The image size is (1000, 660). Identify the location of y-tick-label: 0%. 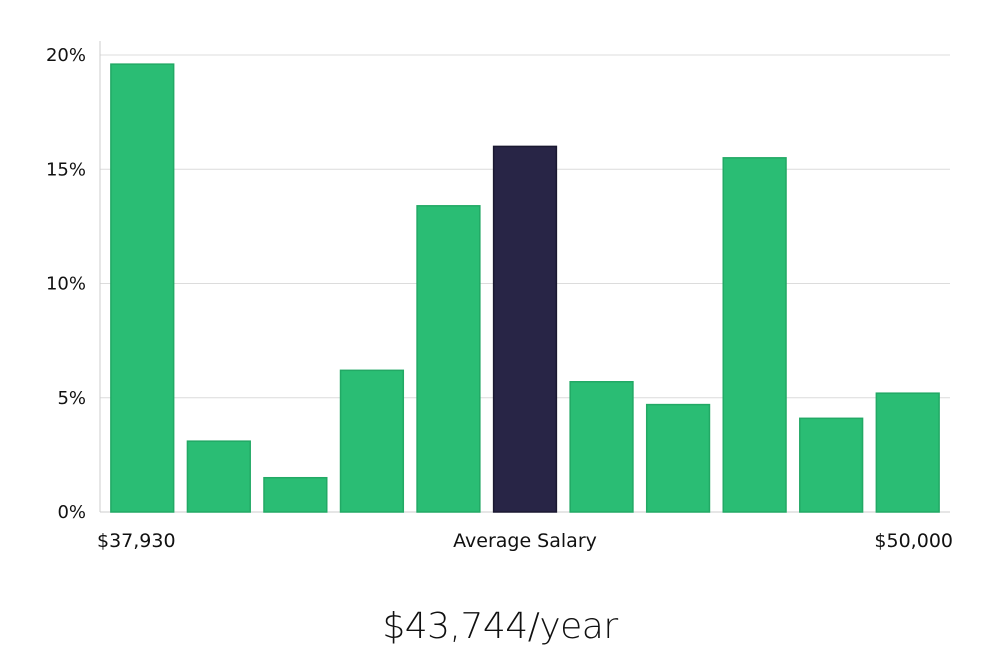
(71, 512).